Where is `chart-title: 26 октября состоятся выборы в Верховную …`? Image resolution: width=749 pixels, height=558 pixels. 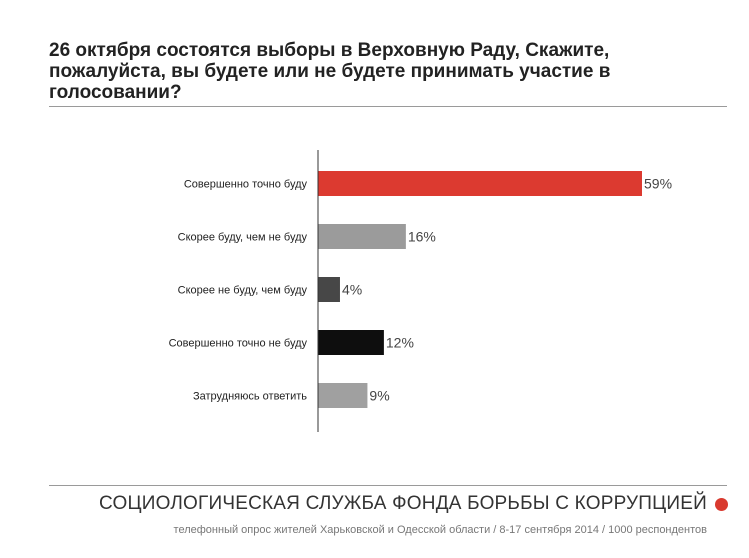
chart-title: 26 октября состоятся выборы в Верховную … is located at coordinates (330, 71).